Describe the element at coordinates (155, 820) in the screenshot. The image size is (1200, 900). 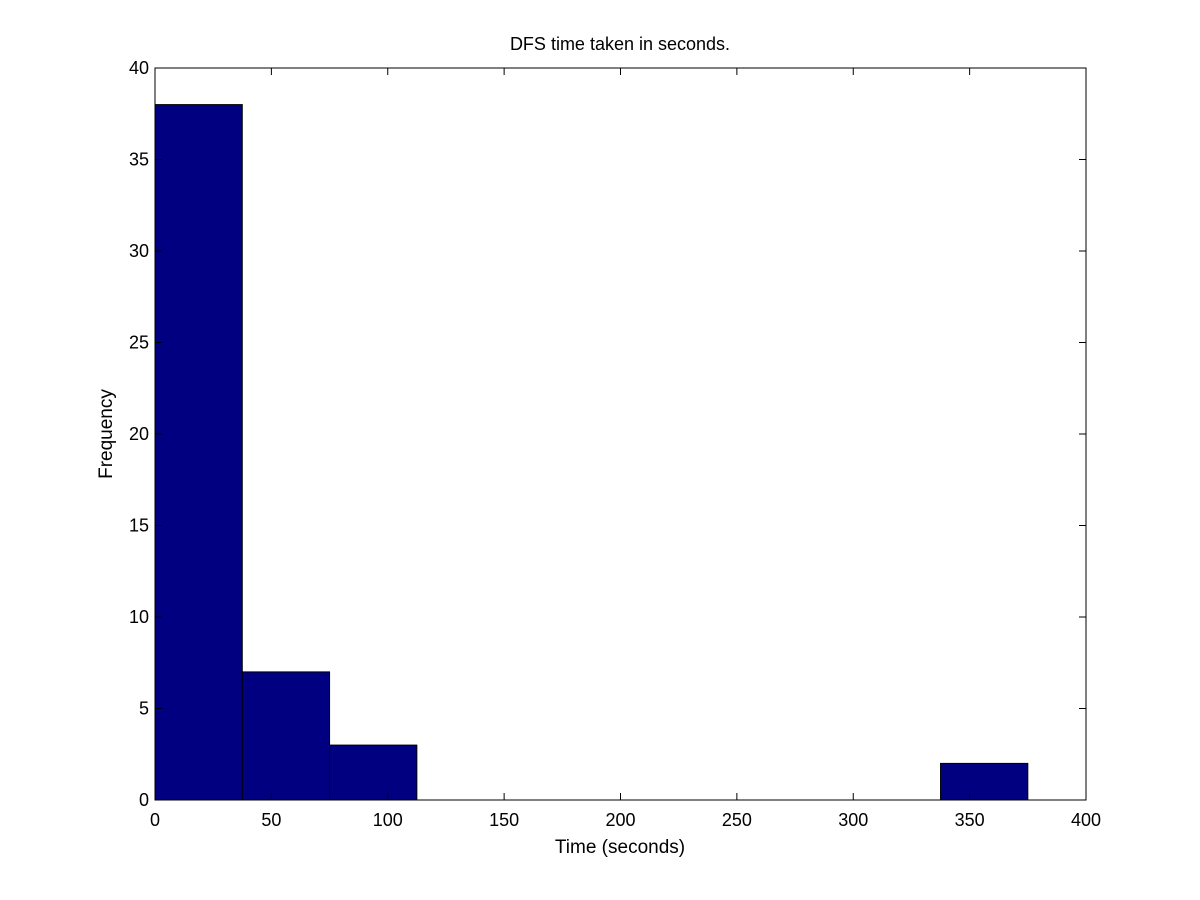
I see `x-tick-label-0: 0` at that location.